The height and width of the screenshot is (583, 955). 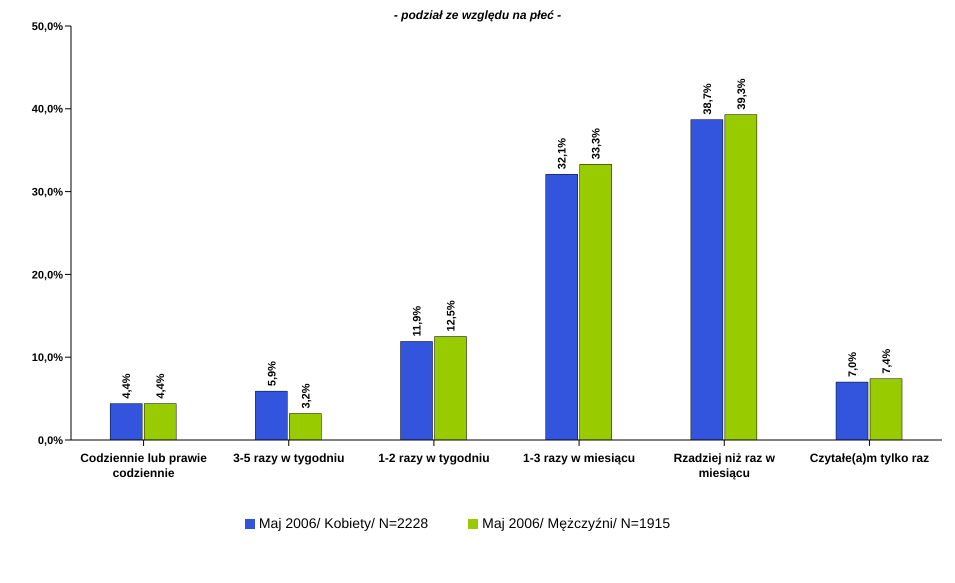 What do you see at coordinates (288, 458) in the screenshot?
I see `x-tick-label: 3-5 razy w tygodniu` at bounding box center [288, 458].